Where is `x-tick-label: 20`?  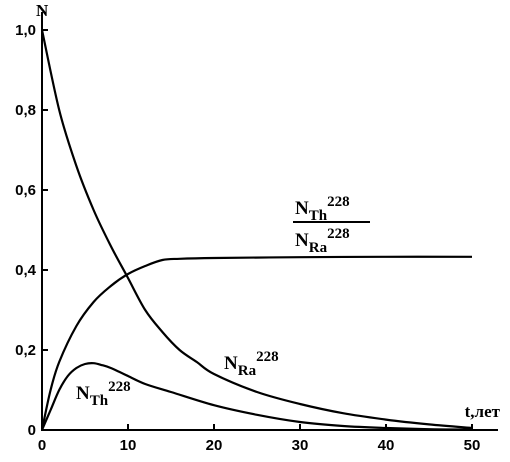 x-tick-label: 20 is located at coordinates (214, 445).